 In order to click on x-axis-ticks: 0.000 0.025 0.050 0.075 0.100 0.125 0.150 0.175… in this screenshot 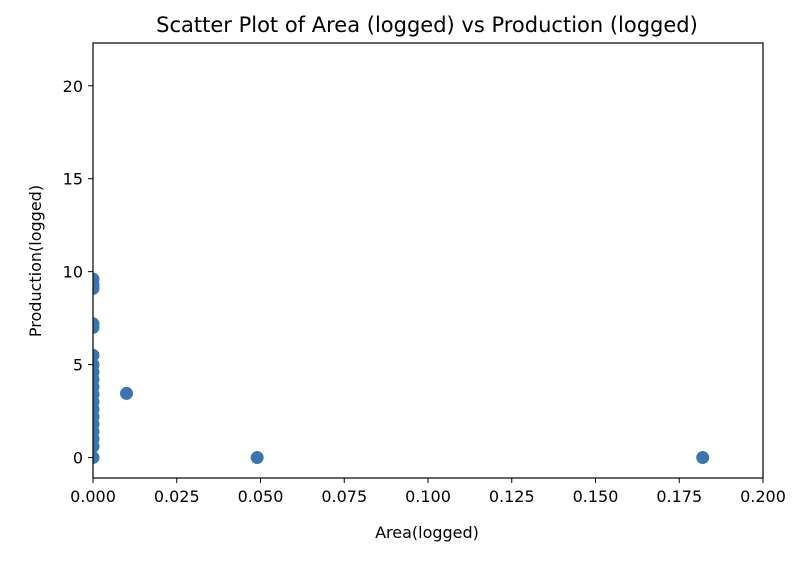, I will do `click(428, 492)`.